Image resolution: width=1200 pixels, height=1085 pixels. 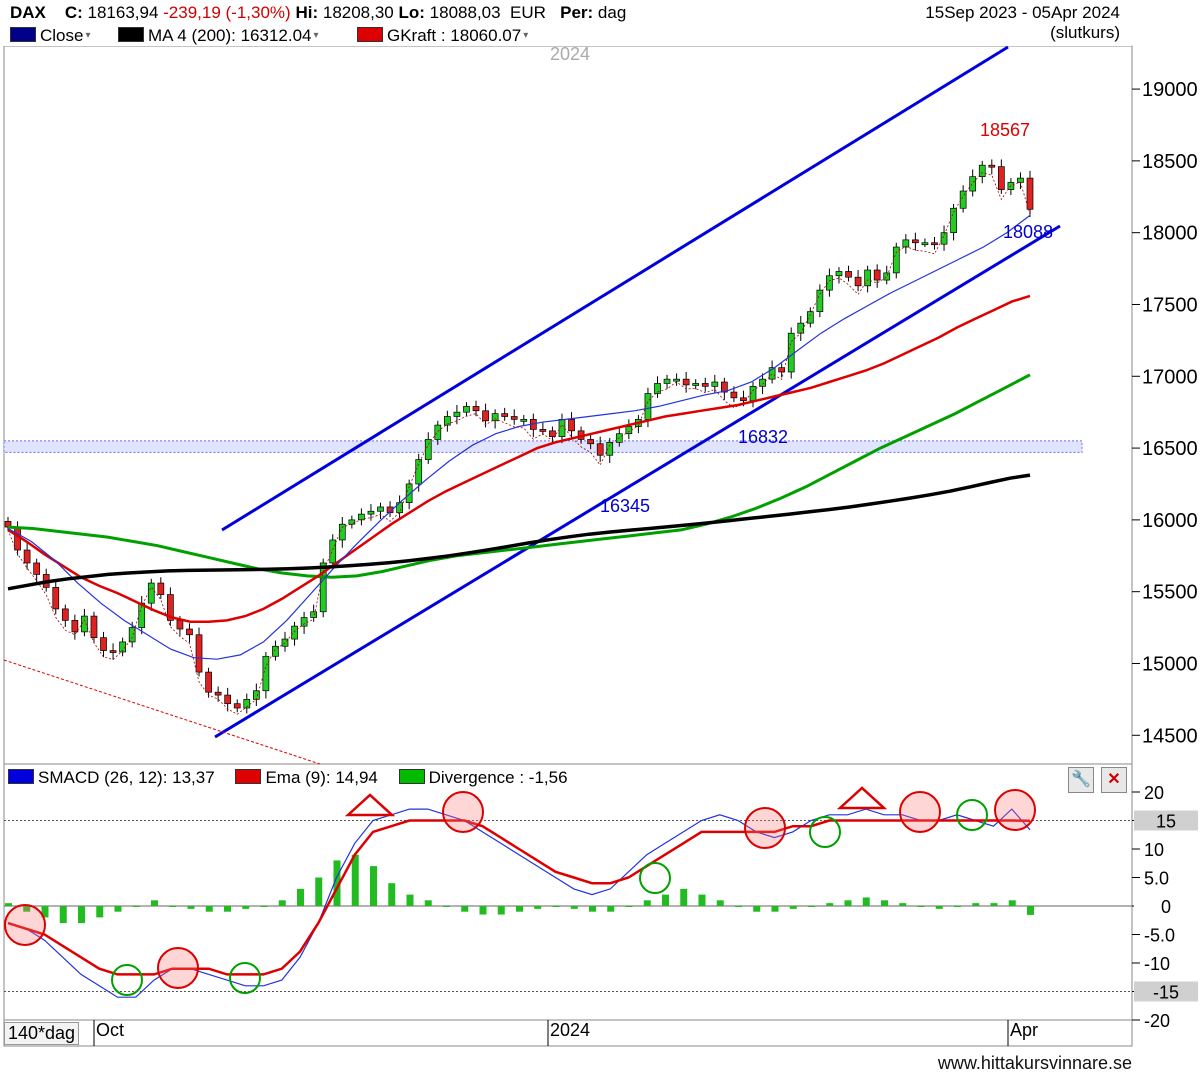 What do you see at coordinates (306, 777) in the screenshot?
I see `legend-ema: Ema (9): 14,94` at bounding box center [306, 777].